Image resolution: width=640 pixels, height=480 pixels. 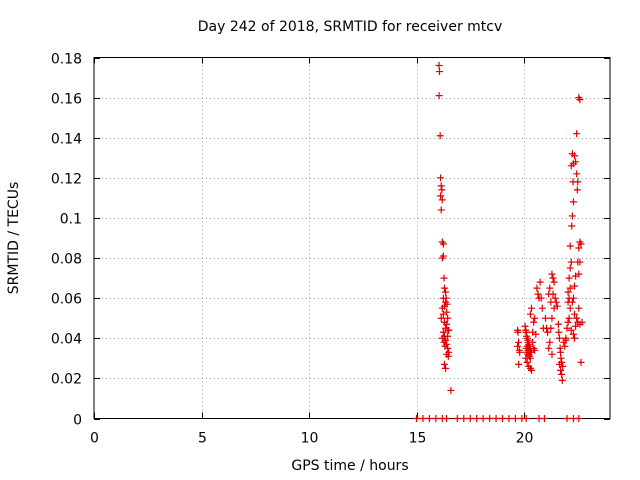 What do you see at coordinates (418, 439) in the screenshot?
I see `x-tick-label: 15` at bounding box center [418, 439].